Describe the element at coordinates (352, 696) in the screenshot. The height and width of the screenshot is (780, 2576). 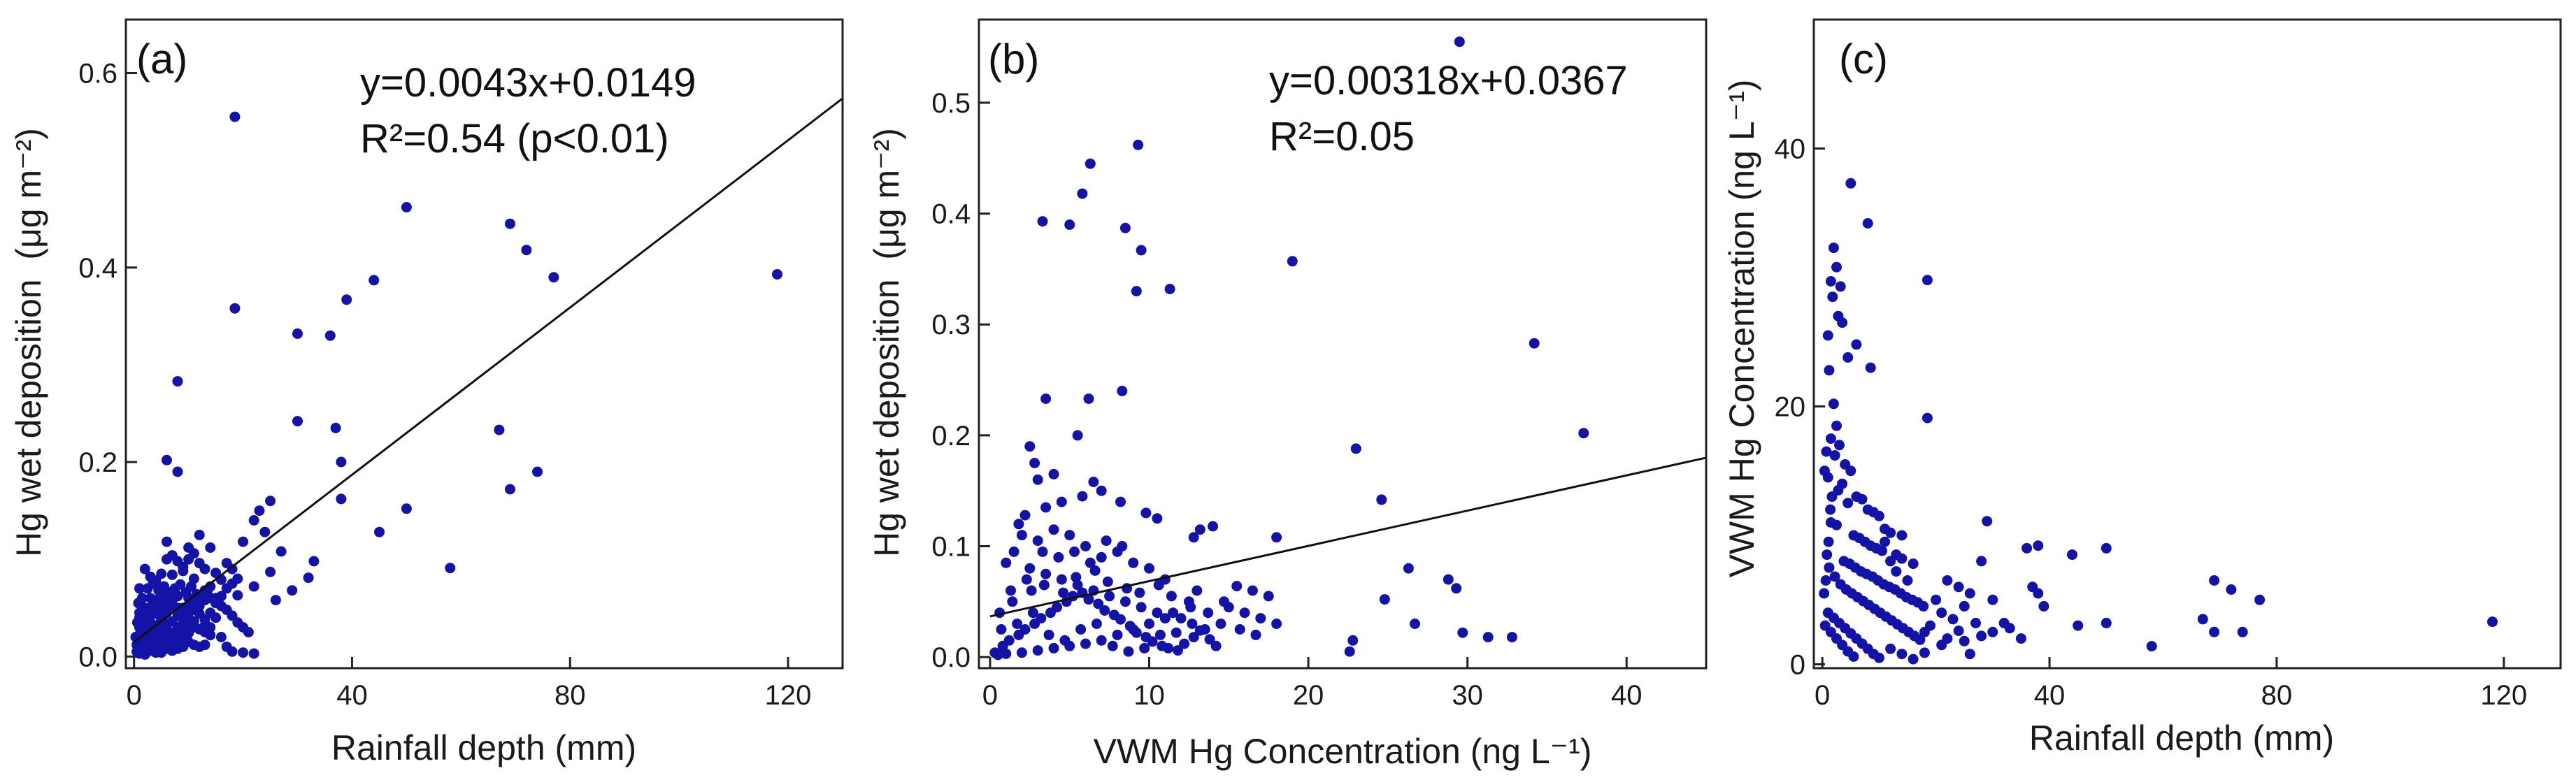
I see `x-tick-label: 40` at that location.